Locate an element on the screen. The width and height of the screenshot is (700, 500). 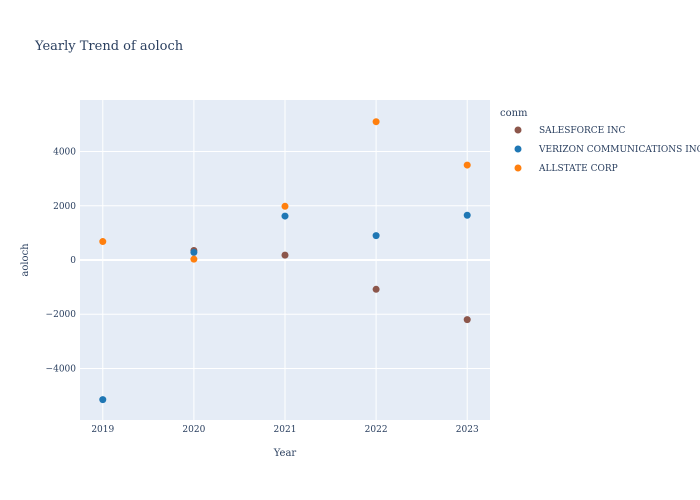
legend-item-label: ALLSTATE CORP is located at coordinates (578, 169).